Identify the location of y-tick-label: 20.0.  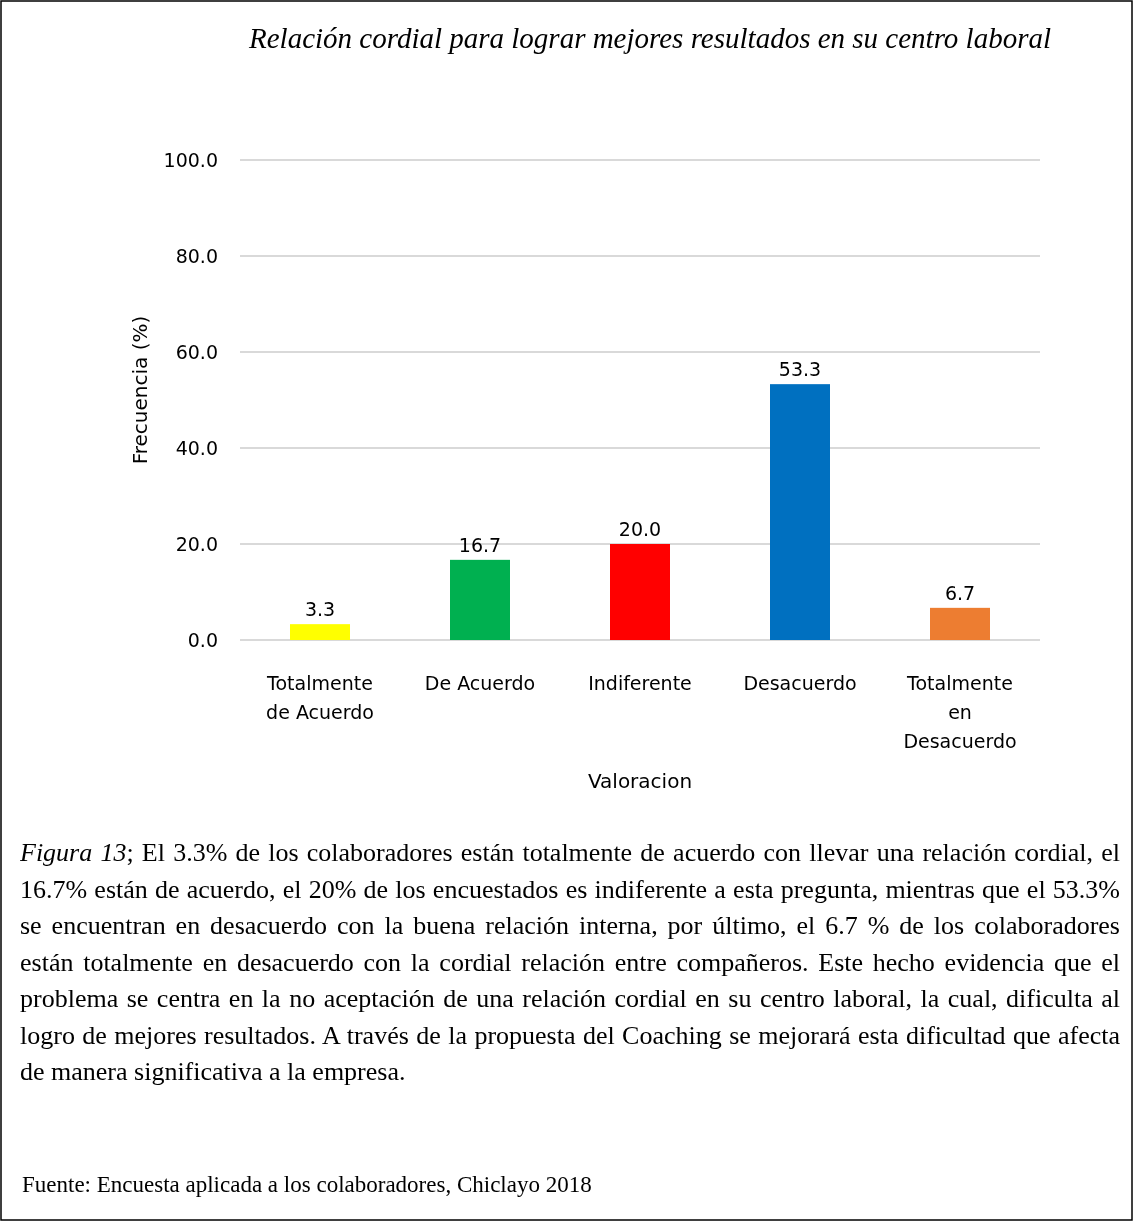
(196, 544).